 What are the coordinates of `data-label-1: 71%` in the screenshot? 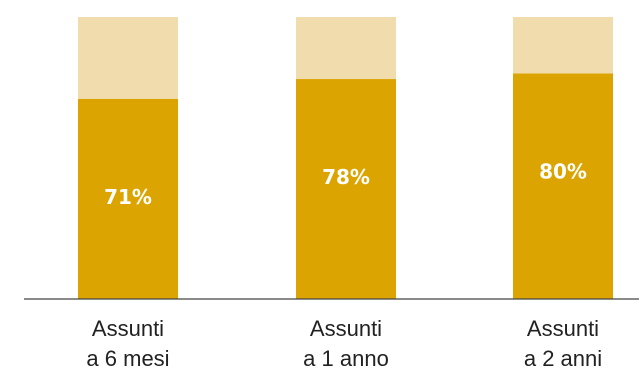 It's located at (128, 197).